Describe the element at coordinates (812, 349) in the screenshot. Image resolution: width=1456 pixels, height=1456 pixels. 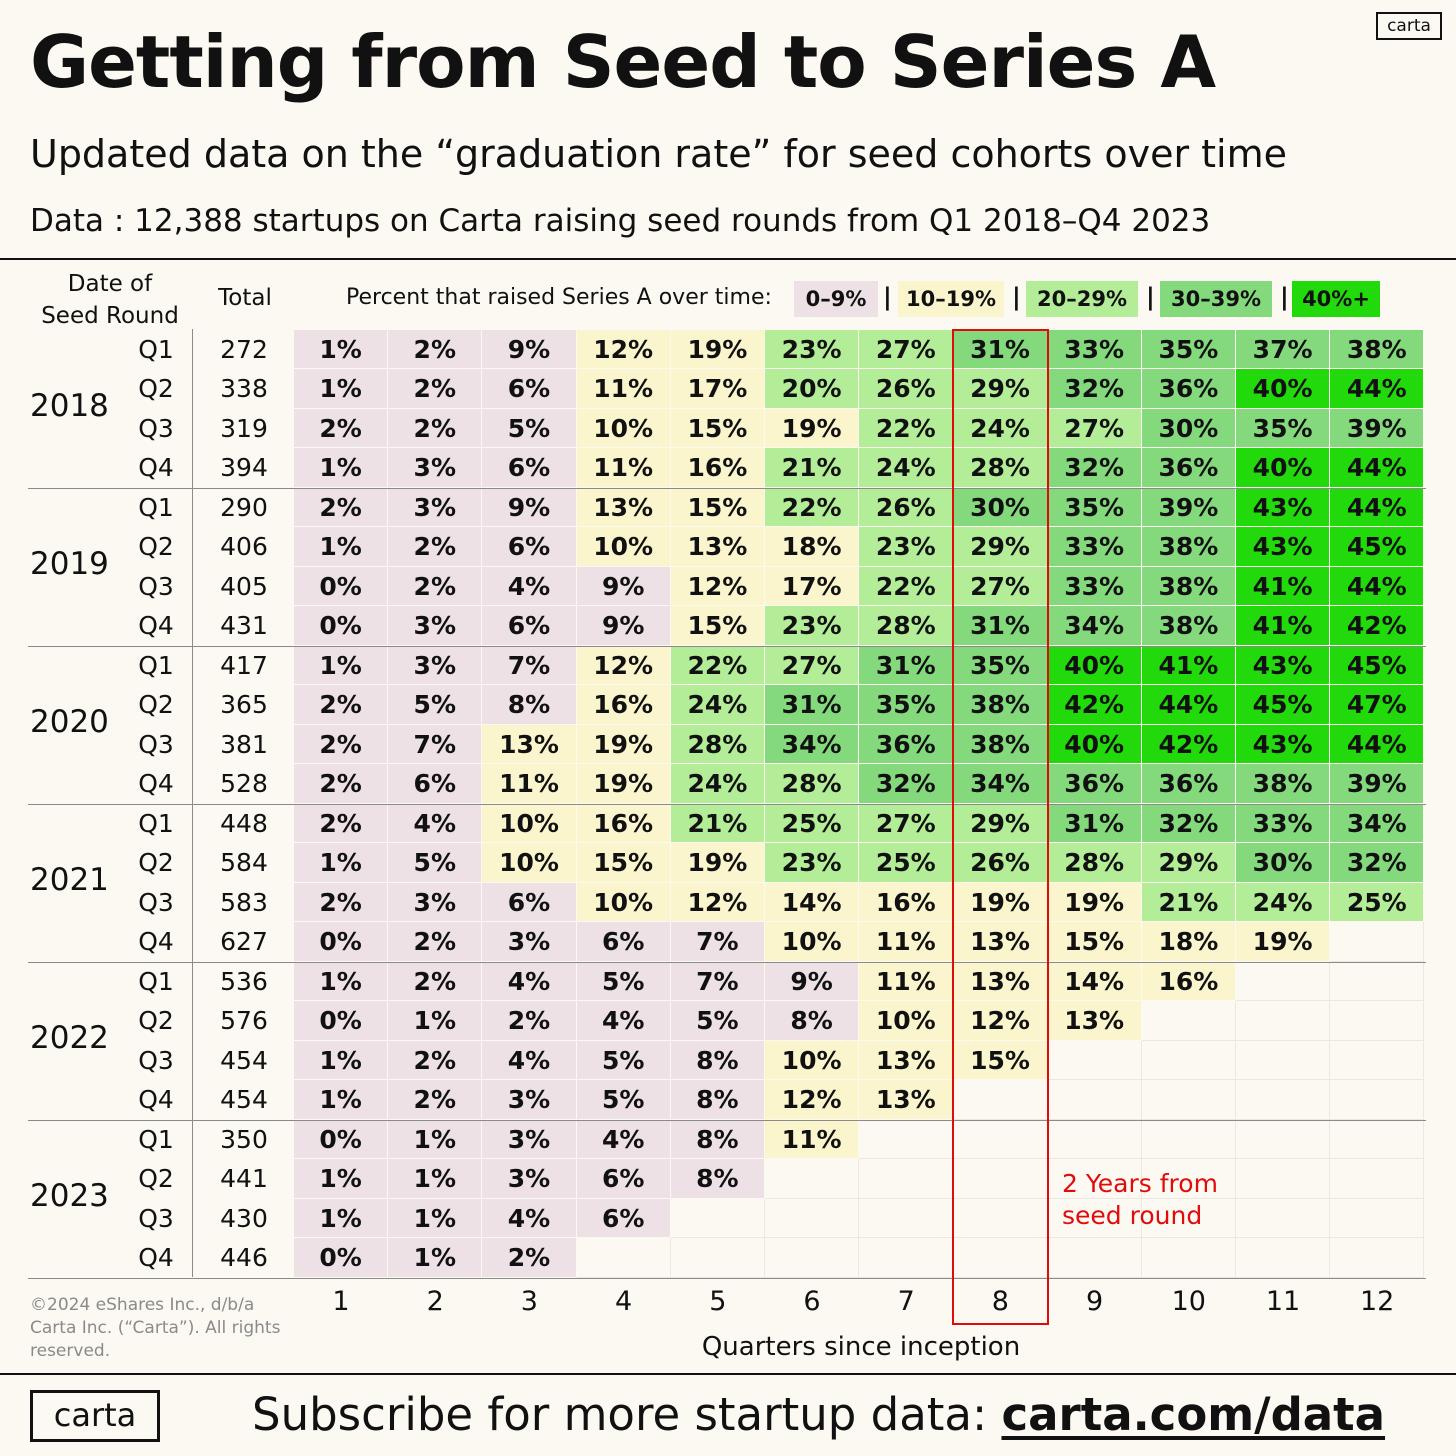
I see `heatmap-cell: 23%` at that location.